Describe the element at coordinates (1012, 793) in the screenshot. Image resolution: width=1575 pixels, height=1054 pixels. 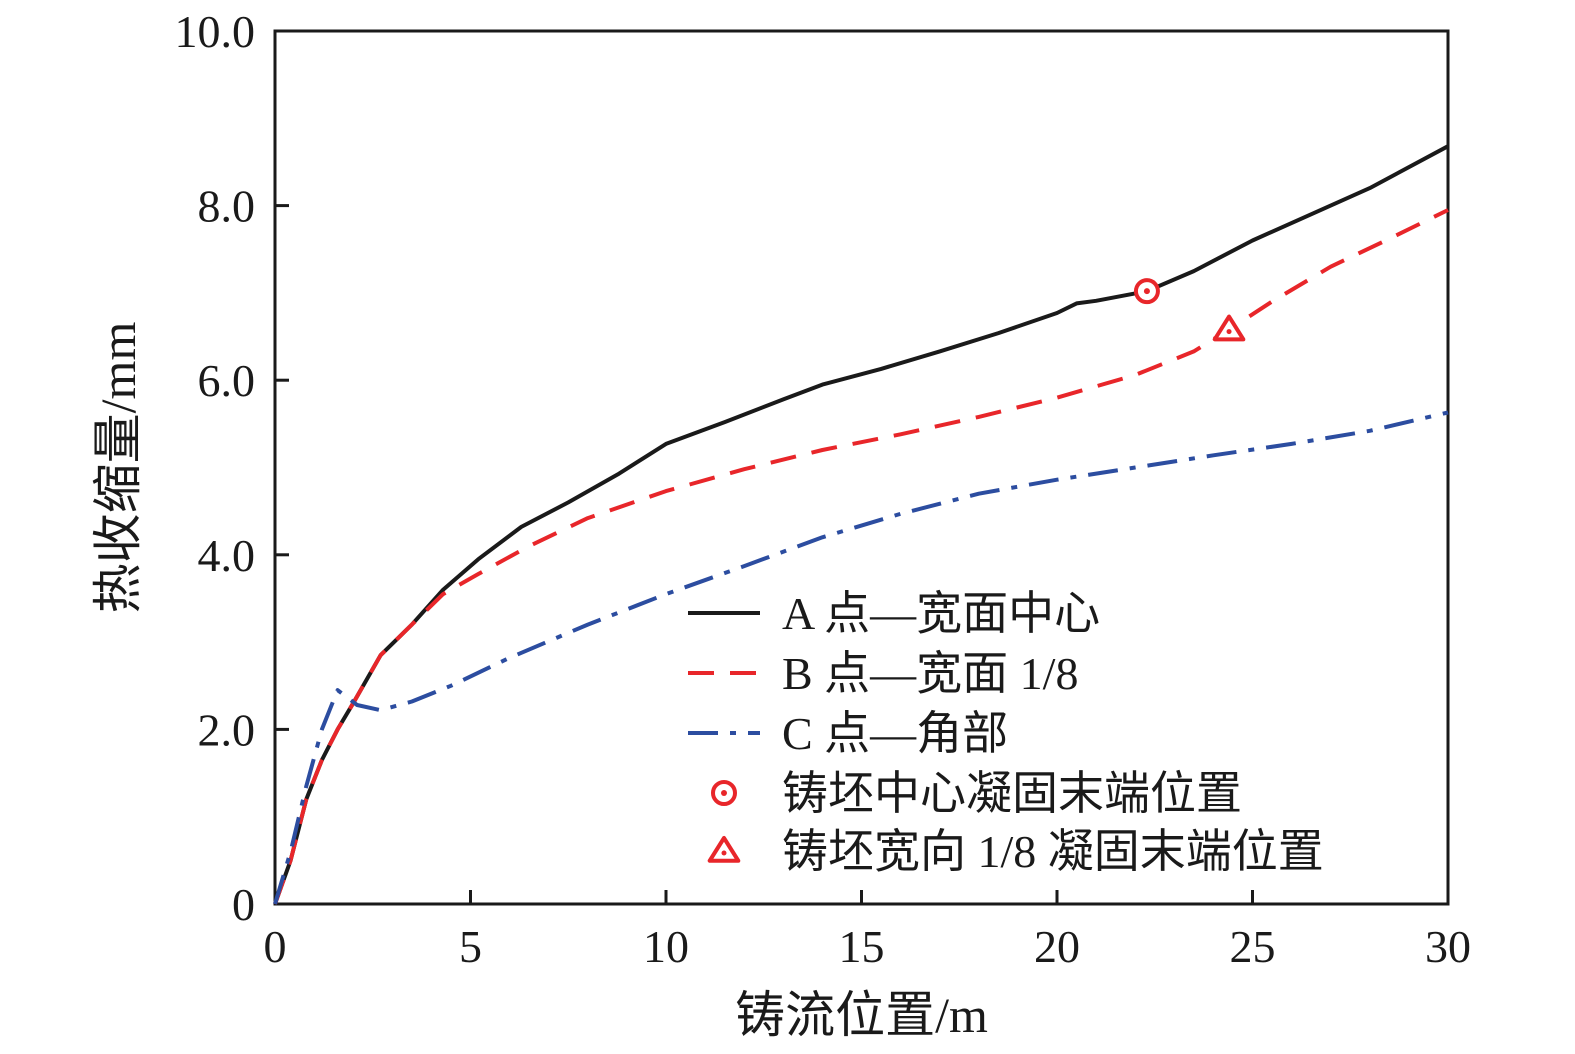
I see `legend-label: 铸坯中心凝固末端位置` at that location.